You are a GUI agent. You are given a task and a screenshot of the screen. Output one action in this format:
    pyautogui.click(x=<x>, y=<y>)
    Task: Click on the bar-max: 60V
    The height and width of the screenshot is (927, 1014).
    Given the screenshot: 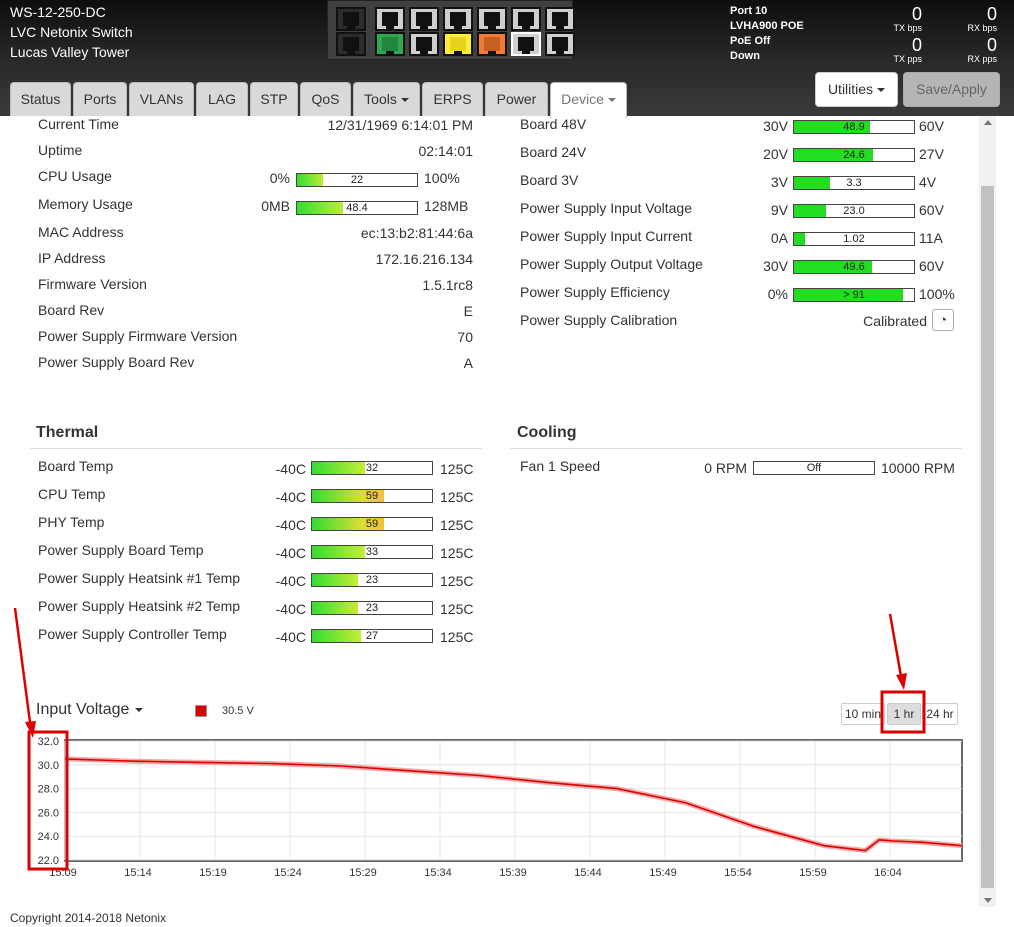 What is the action you would take?
    pyautogui.click(x=931, y=126)
    